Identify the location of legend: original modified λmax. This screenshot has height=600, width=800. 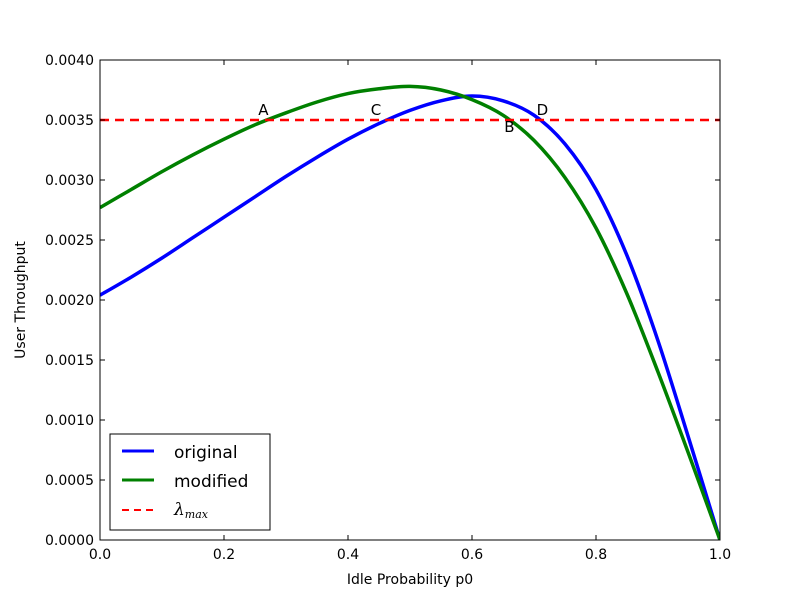
(190, 482).